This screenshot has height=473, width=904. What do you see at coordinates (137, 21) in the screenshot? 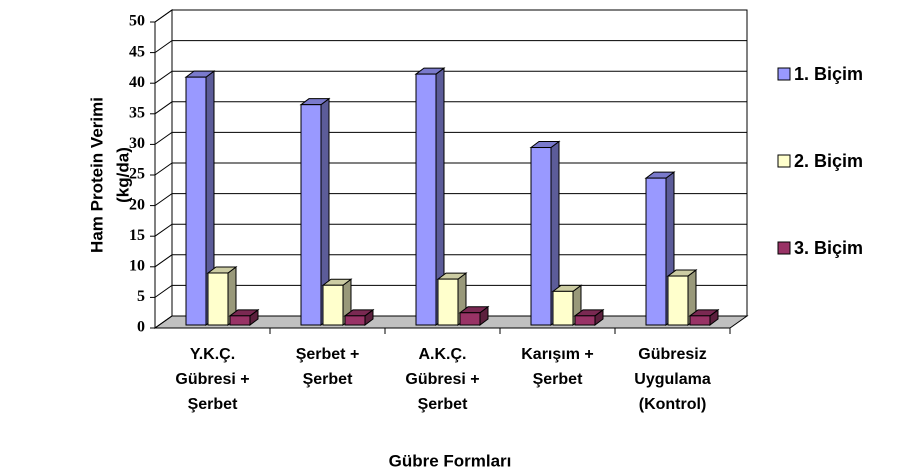
I see `y-tick-label: 50` at bounding box center [137, 21].